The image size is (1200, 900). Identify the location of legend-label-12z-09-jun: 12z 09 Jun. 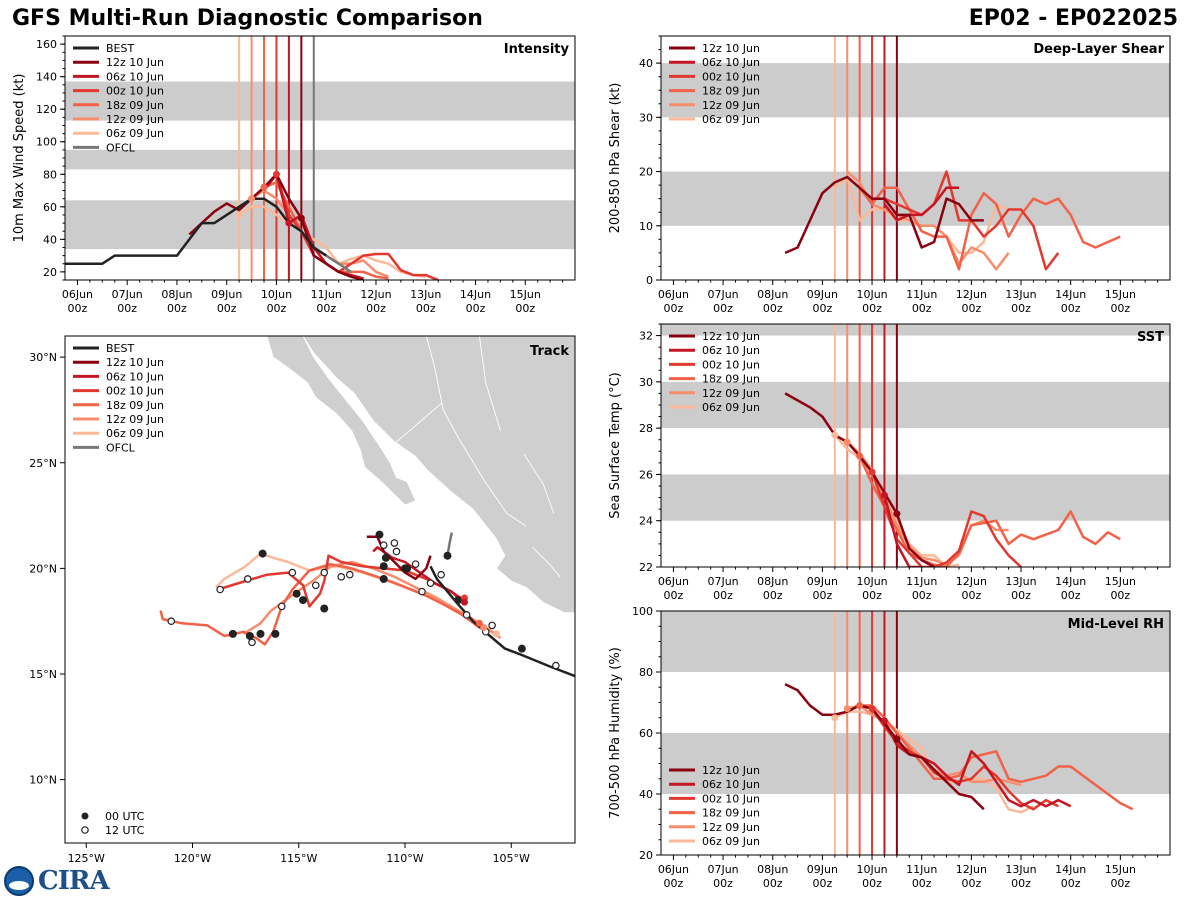
(135, 419).